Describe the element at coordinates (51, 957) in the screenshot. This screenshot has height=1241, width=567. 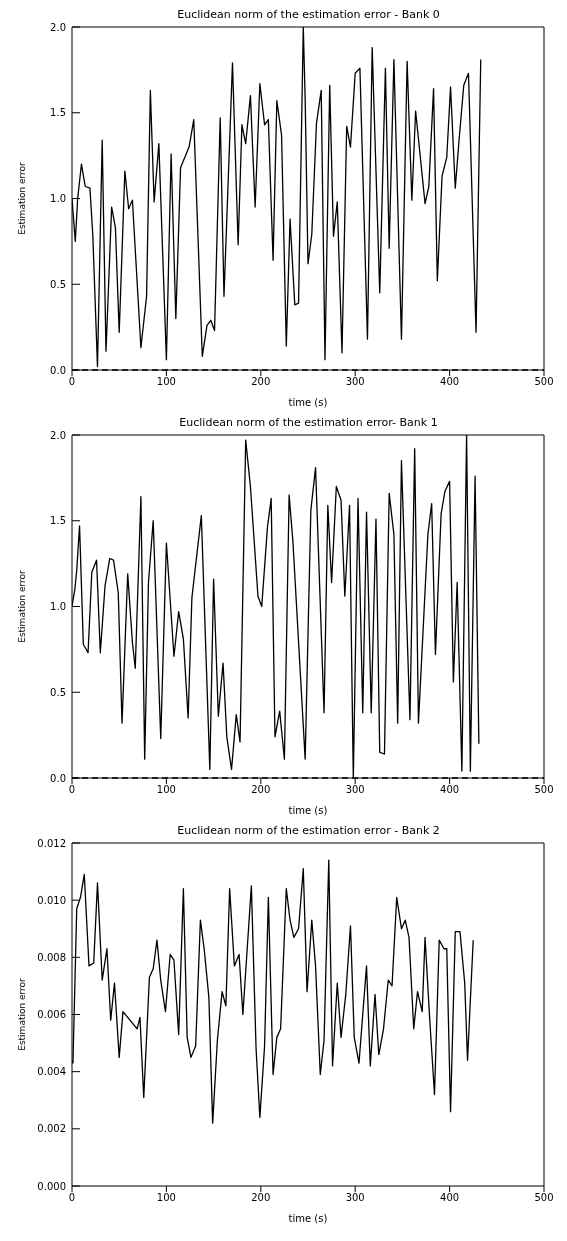
I see `y-tick-label: 0.008` at that location.